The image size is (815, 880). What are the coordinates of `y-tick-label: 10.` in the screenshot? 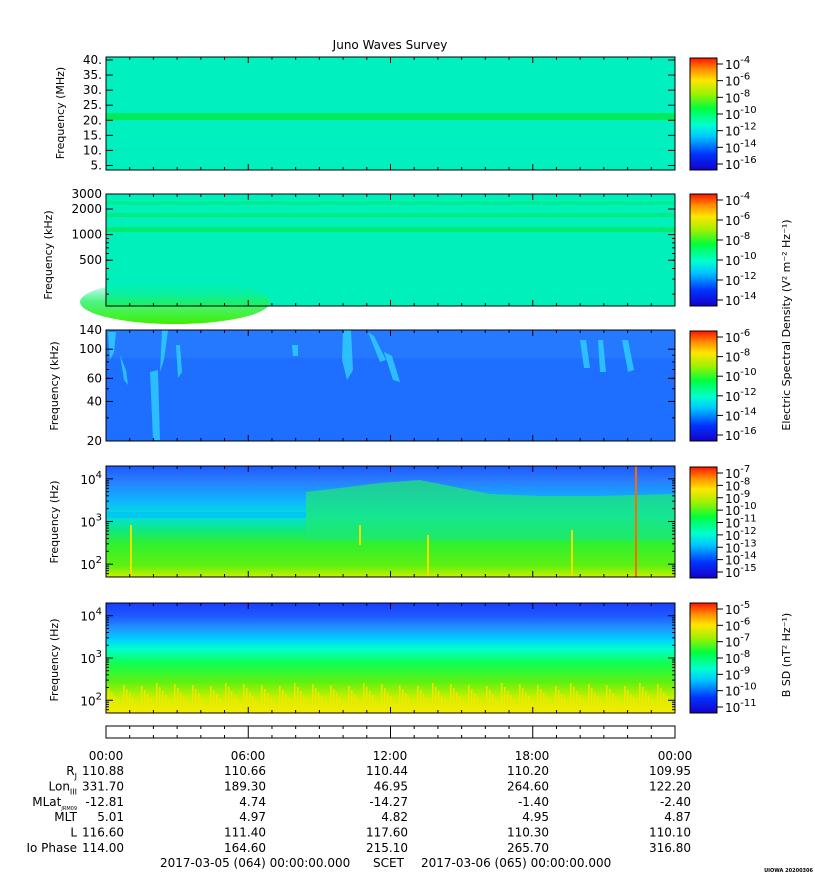 It's located at (92, 150).